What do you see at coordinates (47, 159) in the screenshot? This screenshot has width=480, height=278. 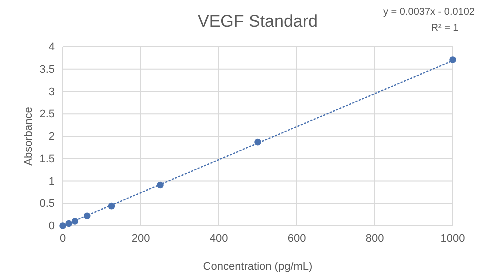 I see `y-tick-label: 1.5` at bounding box center [47, 159].